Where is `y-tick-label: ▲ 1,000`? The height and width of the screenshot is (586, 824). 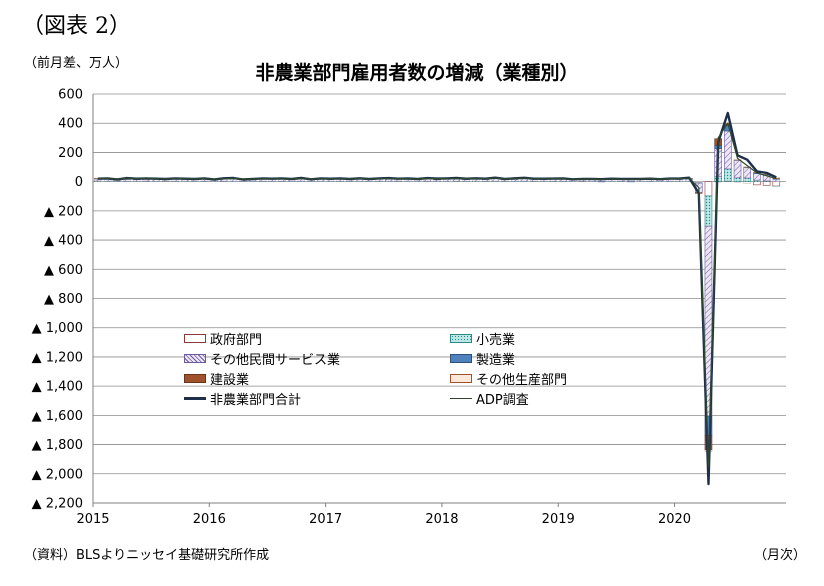
y-tick-label: ▲ 1,000 is located at coordinates (57, 328).